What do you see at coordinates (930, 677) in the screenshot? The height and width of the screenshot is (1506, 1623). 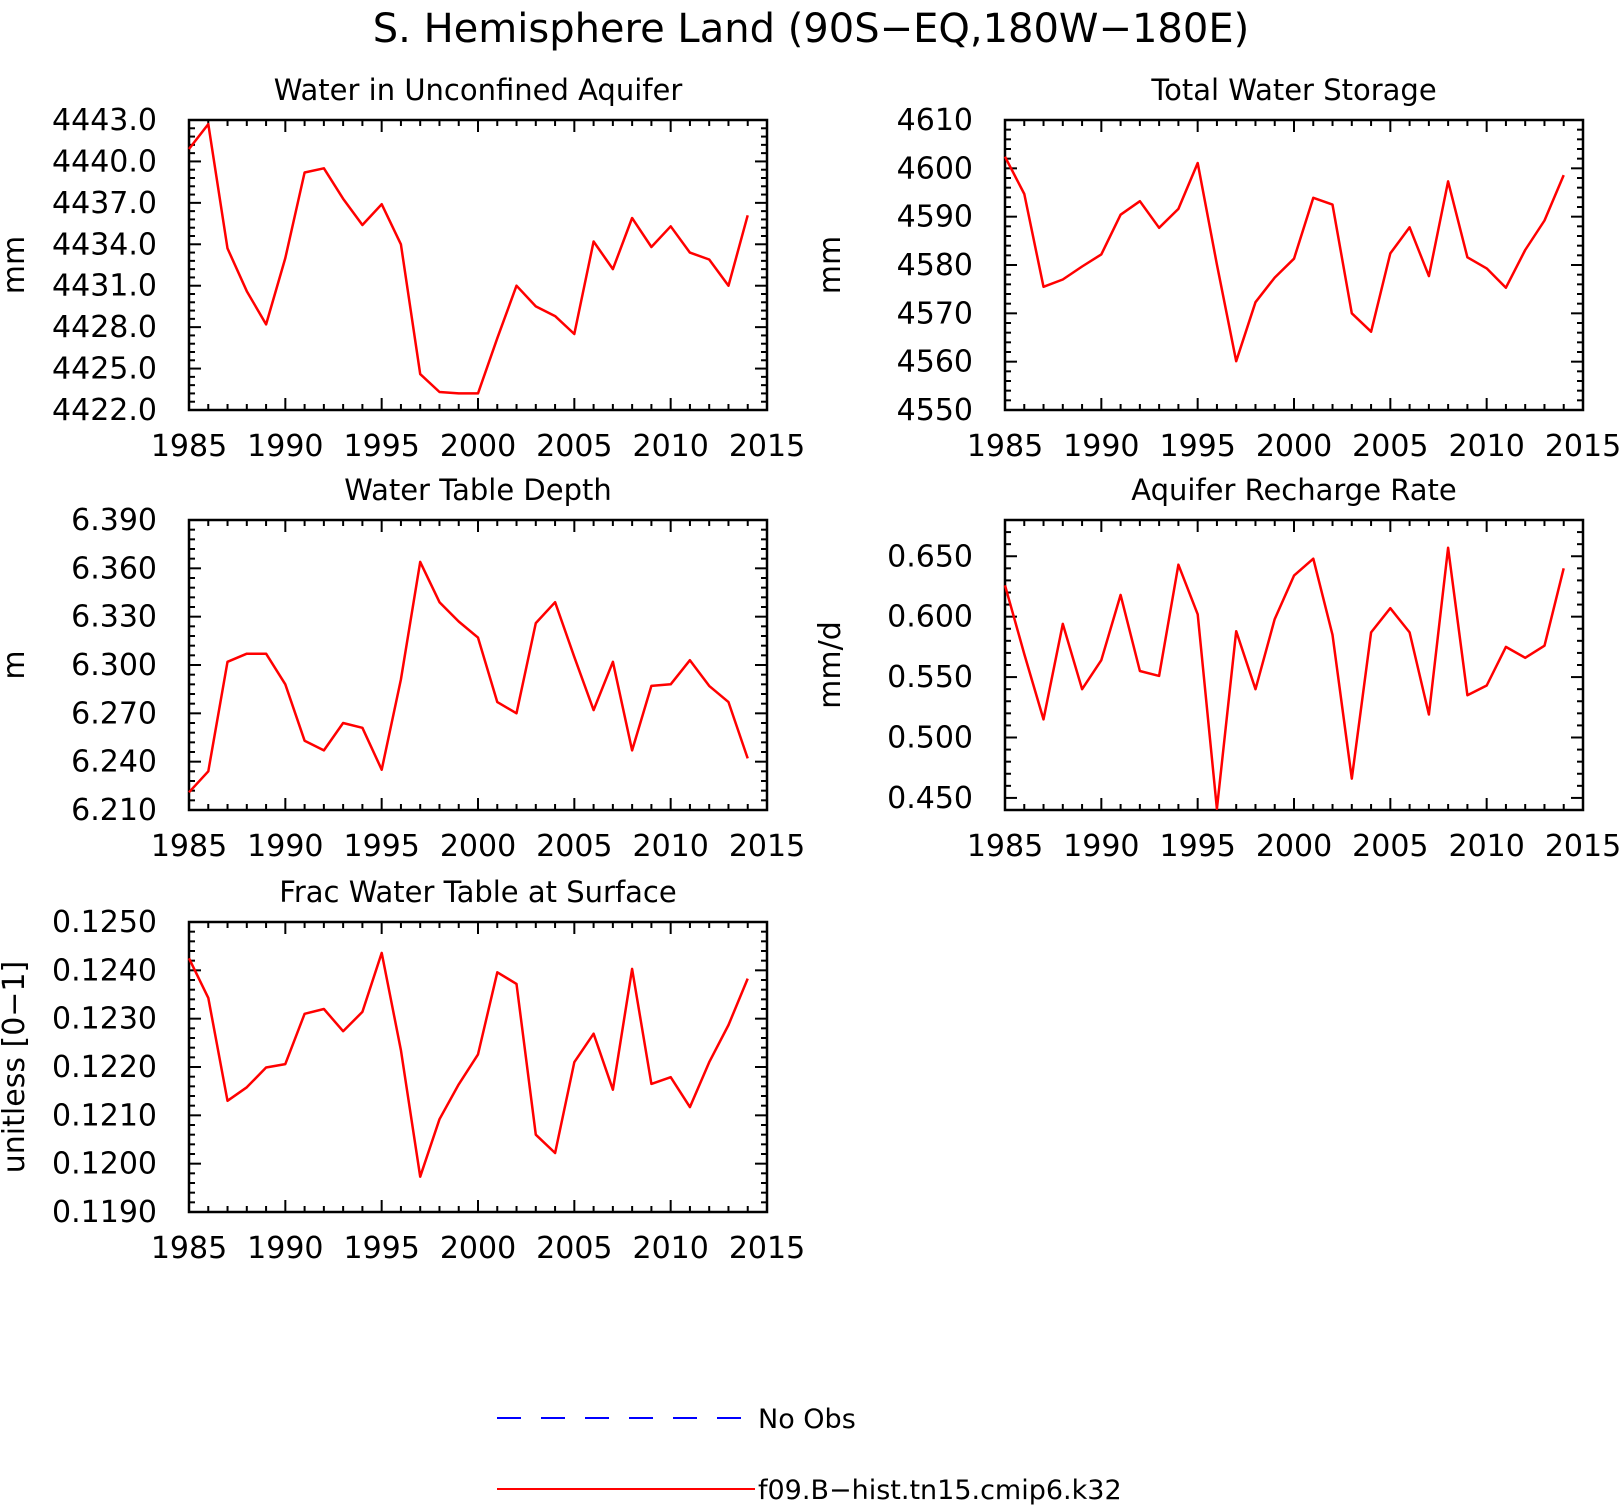 I see `y-tick-label: 0.550` at bounding box center [930, 677].